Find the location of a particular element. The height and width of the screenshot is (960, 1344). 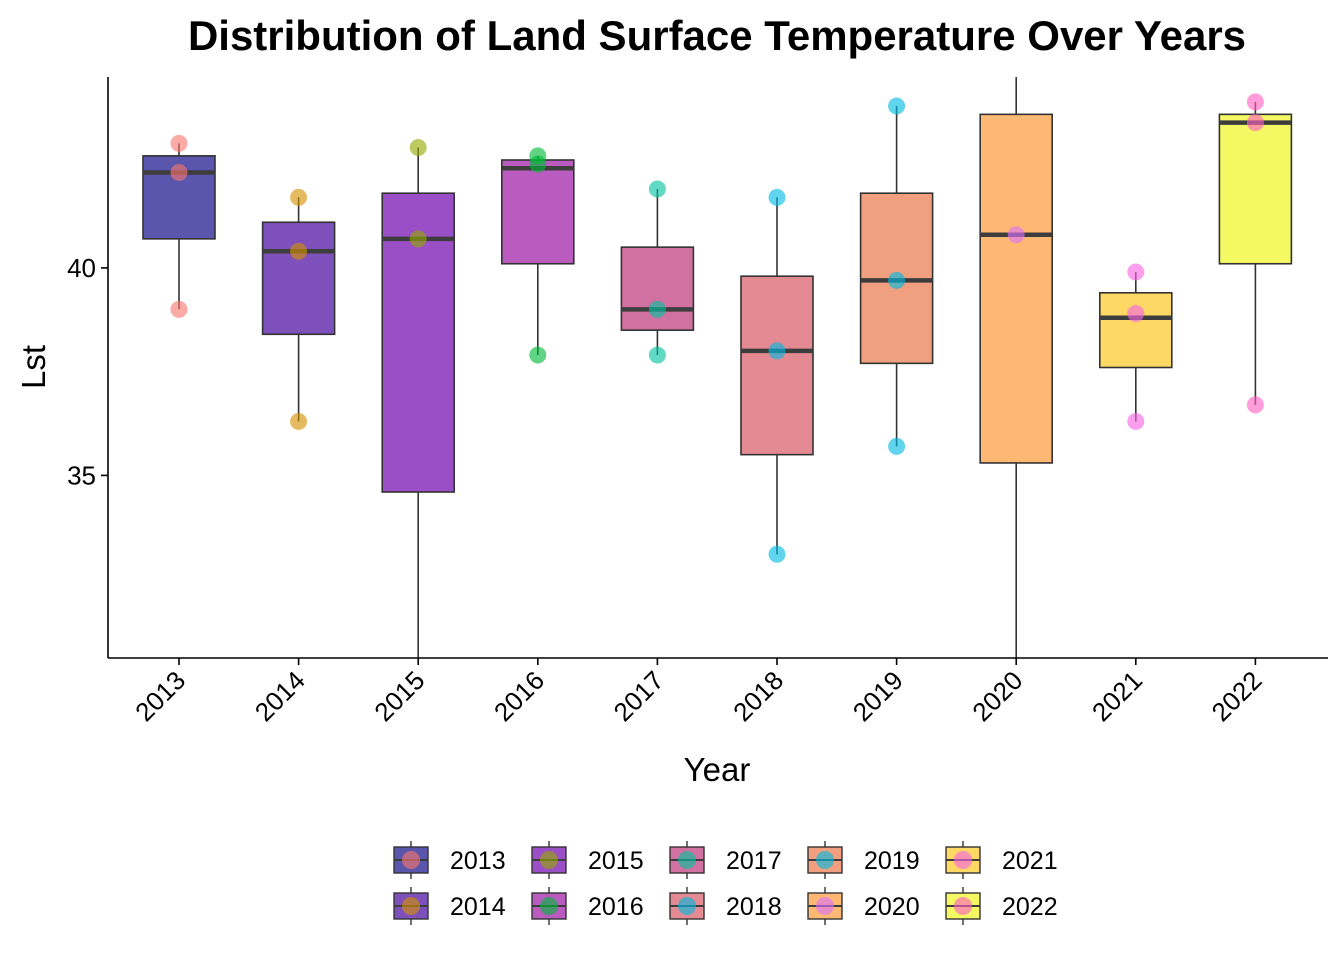

x-tick-label: 2019 is located at coordinates (878, 696).